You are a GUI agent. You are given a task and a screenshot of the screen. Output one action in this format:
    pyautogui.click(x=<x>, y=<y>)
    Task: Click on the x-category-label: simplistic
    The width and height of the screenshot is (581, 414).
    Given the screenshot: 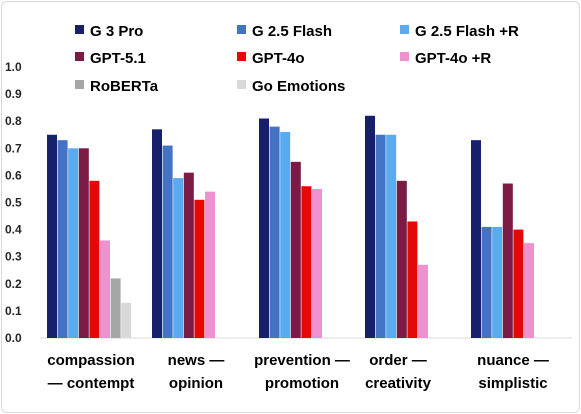 What is the action you would take?
    pyautogui.click(x=512, y=383)
    